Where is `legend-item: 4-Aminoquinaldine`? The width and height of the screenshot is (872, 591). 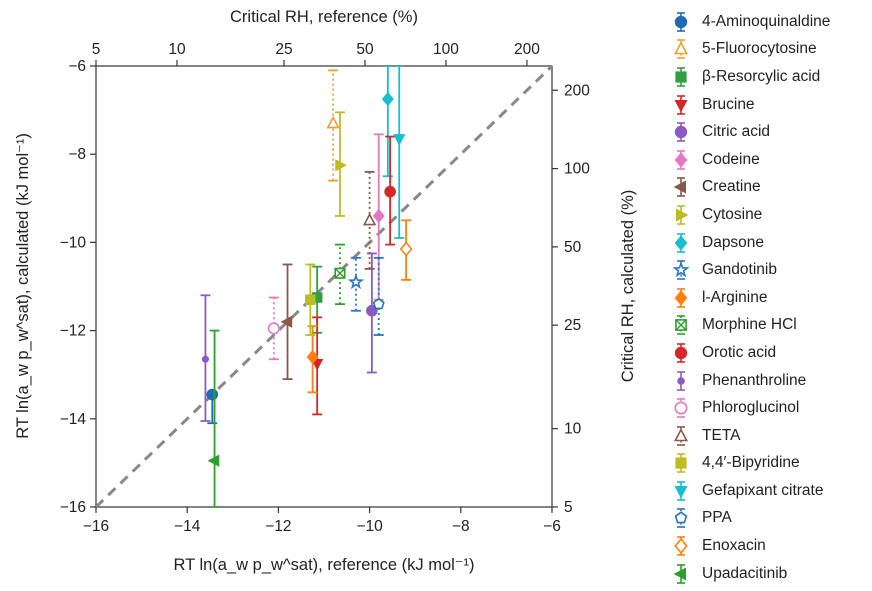
legend-item: 4-Aminoquinaldine is located at coordinates (768, 22).